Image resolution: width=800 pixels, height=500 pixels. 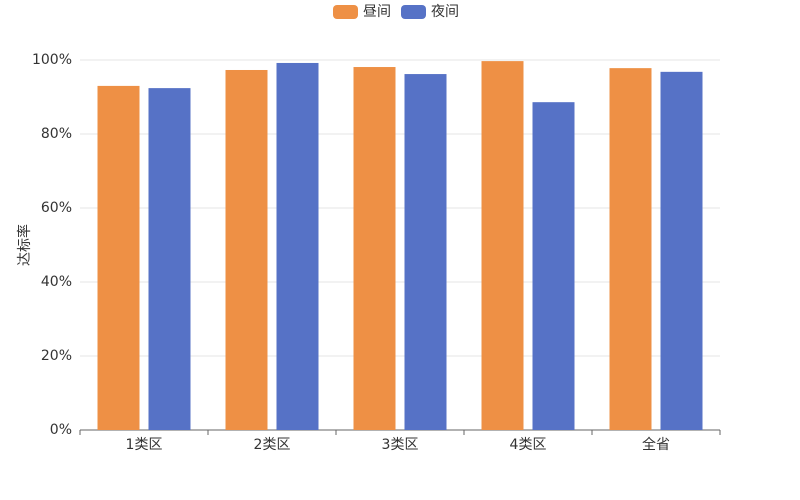 What do you see at coordinates (528, 445) in the screenshot?
I see `x-tick-label: 4类区` at bounding box center [528, 445].